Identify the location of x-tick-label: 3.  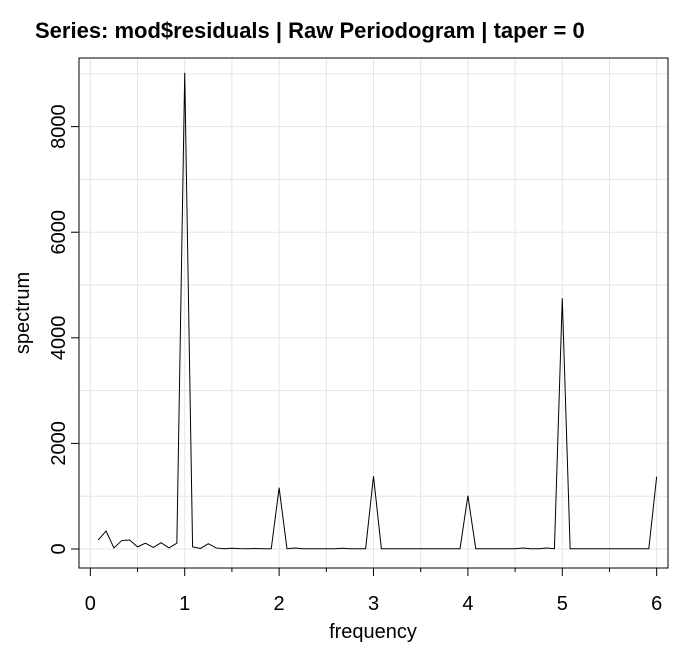
(373, 604).